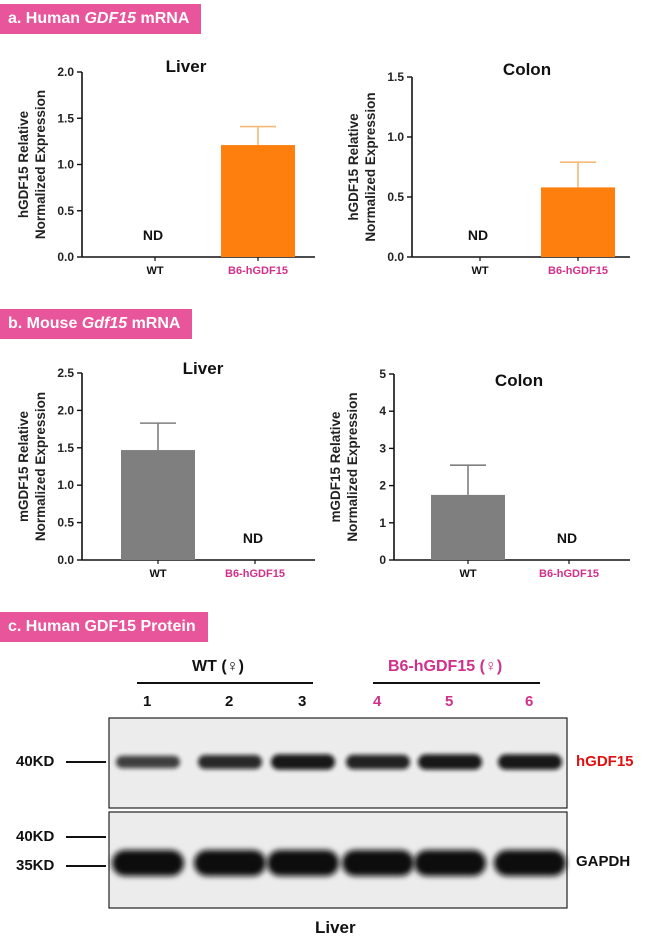 The image size is (650, 948). Describe the element at coordinates (382, 448) in the screenshot. I see `y-tick-label: 3` at that location.